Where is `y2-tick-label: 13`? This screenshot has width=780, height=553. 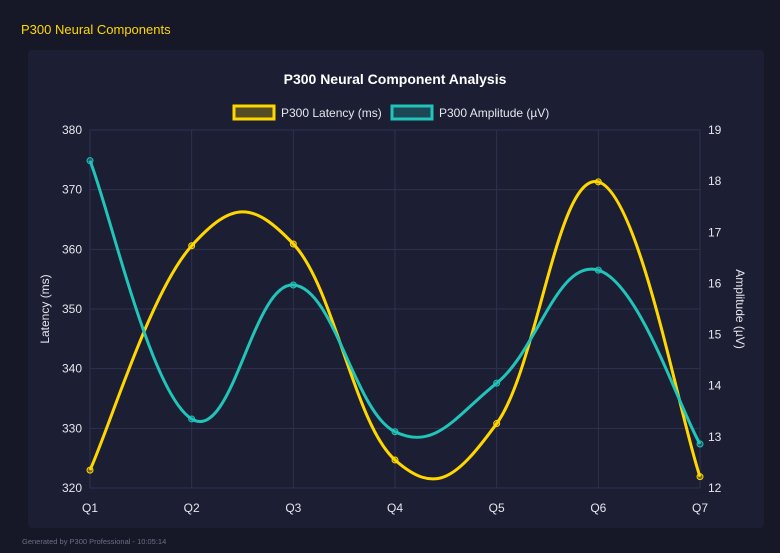
y2-tick-label: 13 is located at coordinates (715, 437).